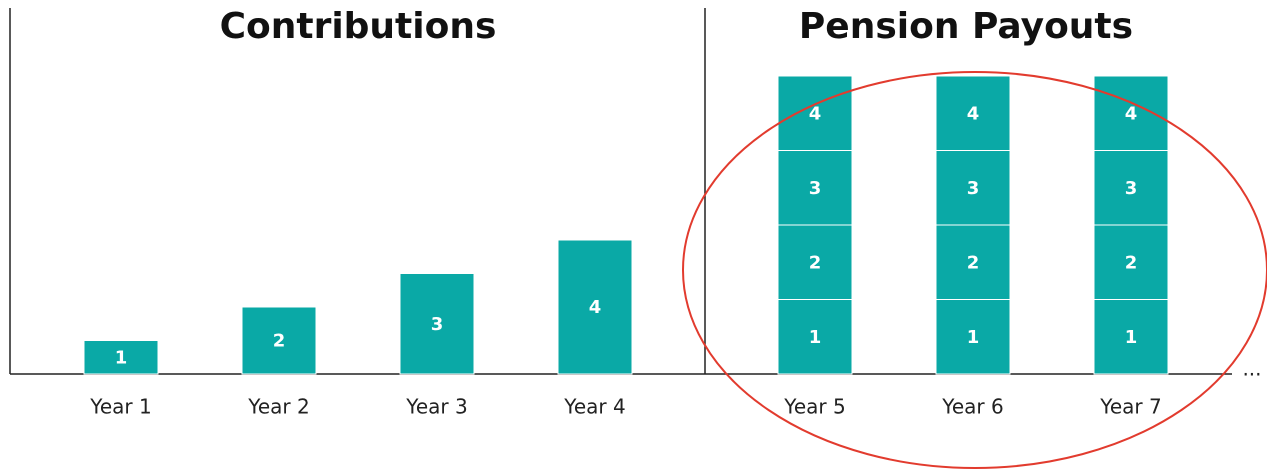  Describe the element at coordinates (436, 407) in the screenshot. I see `year-label: Year 3` at that location.